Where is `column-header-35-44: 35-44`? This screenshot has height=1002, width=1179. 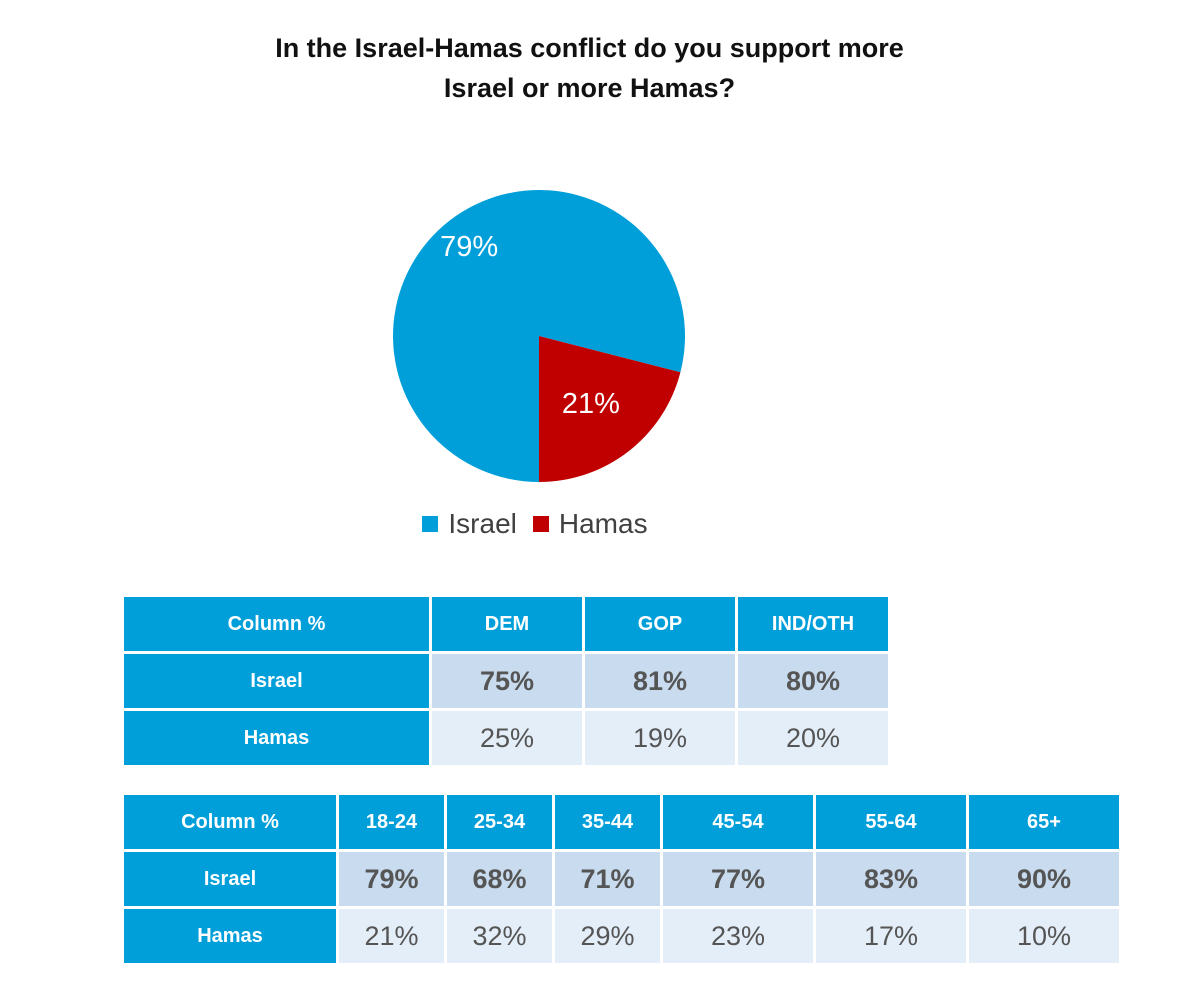 column-header-35-44: 35-44 is located at coordinates (607, 822).